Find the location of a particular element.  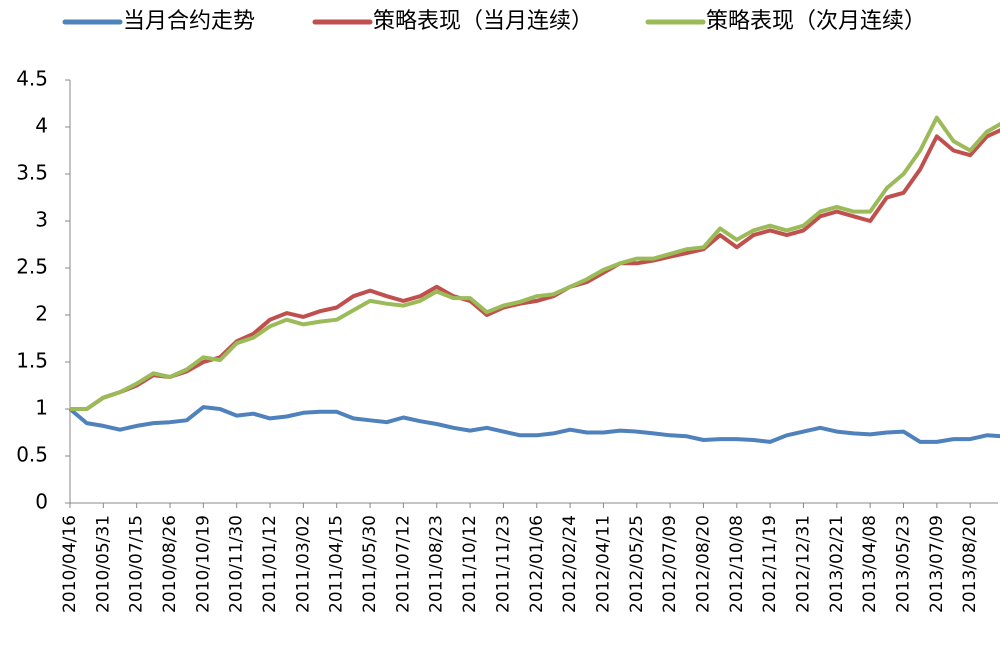

y-tick-label: 1 is located at coordinates (41, 408).